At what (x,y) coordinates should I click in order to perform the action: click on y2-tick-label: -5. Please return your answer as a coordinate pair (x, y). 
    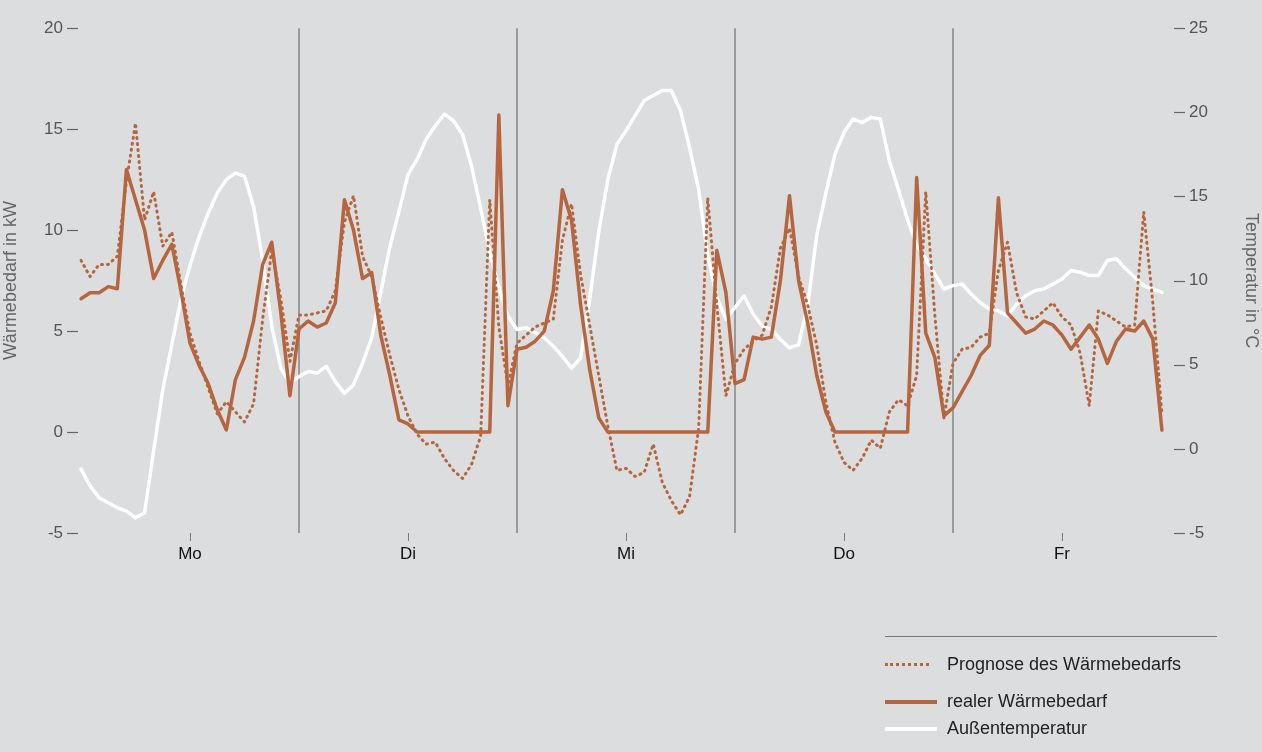
    Looking at the image, I should click on (1197, 532).